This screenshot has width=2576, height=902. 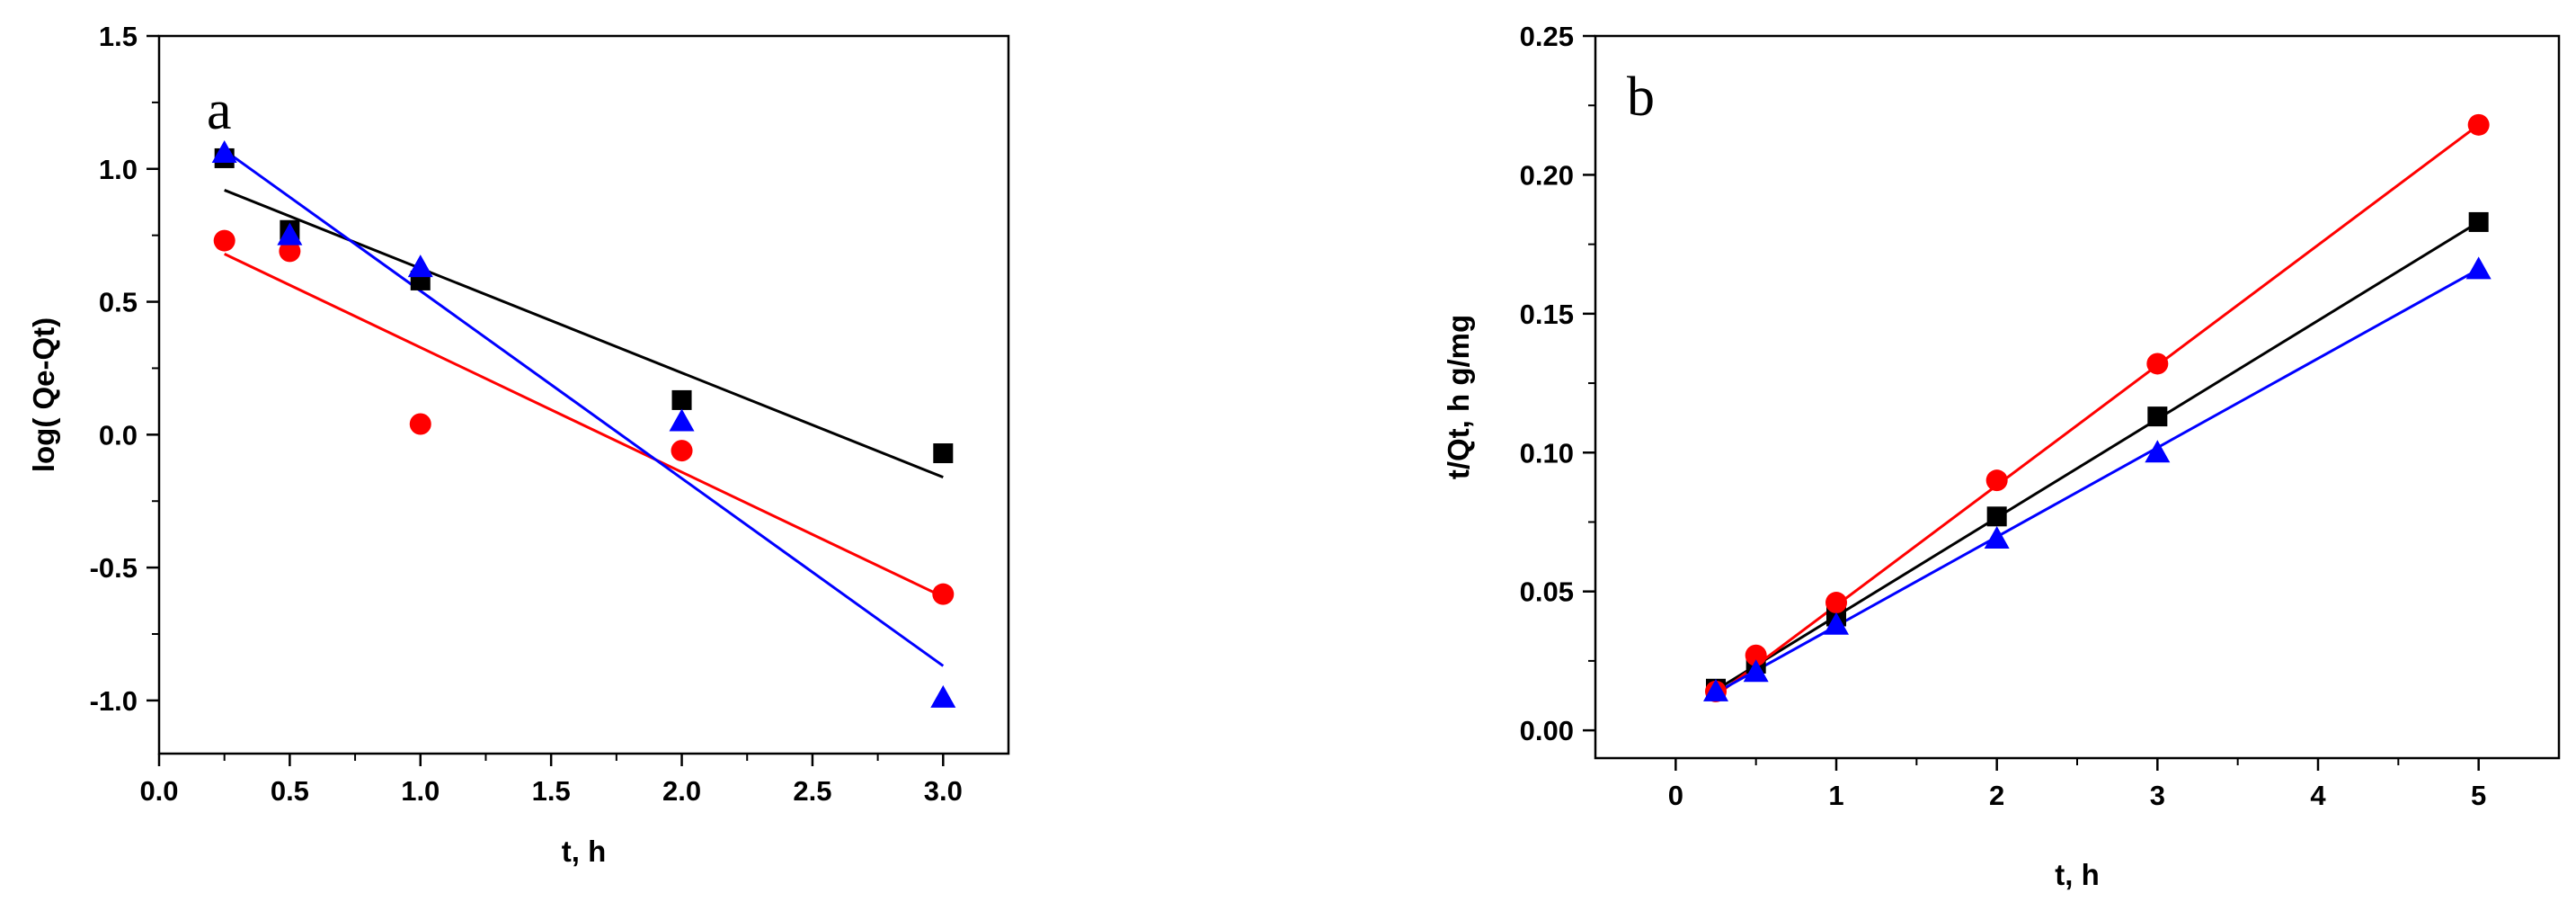 I want to click on x-tick-label: 3, so click(x=2157, y=796).